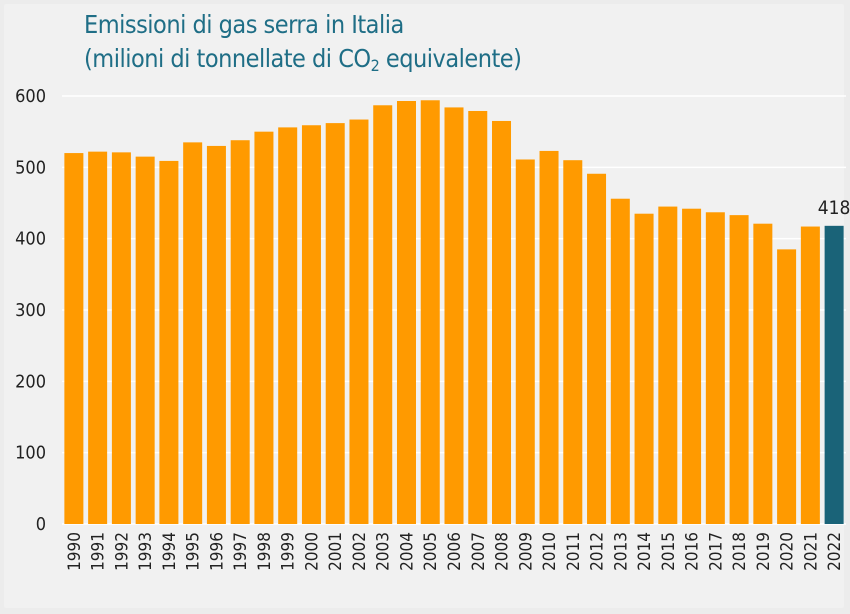 The image size is (850, 614). Describe the element at coordinates (598, 551) in the screenshot. I see `x-tick-label: 2012` at that location.